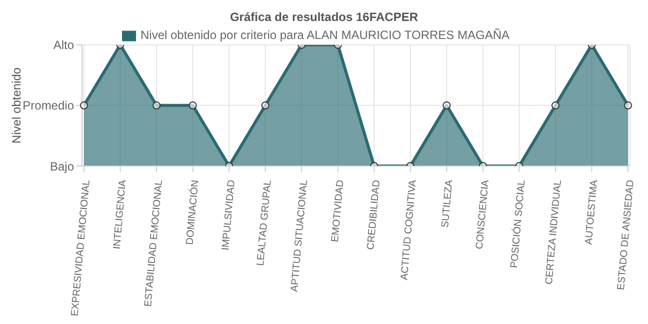  Describe the element at coordinates (592, 212) in the screenshot. I see `x-tick-label: AUTOESTIMA` at that location.